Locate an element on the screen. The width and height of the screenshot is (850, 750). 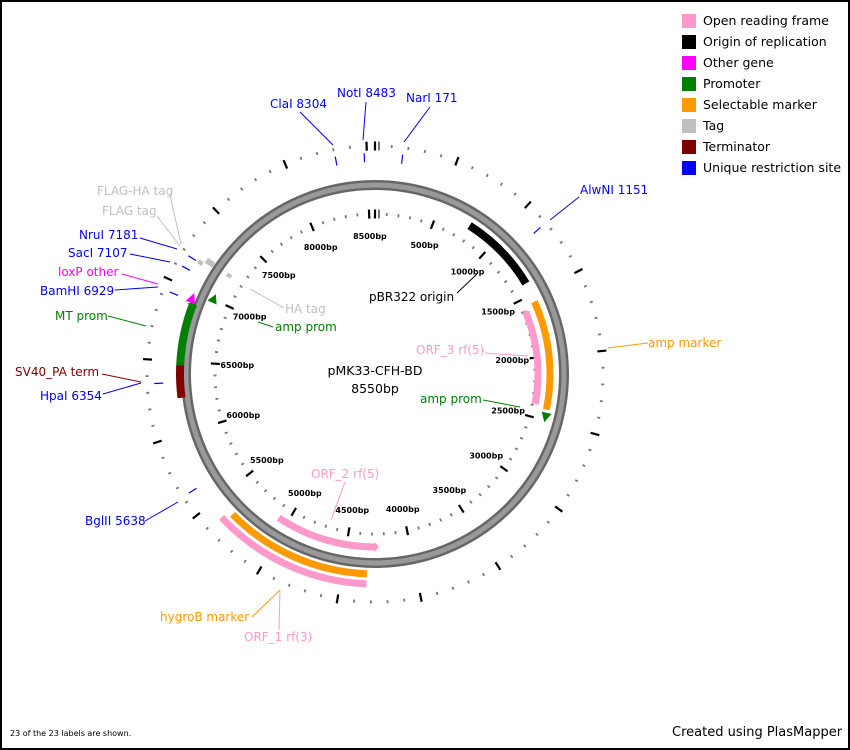
hpai-6354-label: HpaI 6354 is located at coordinates (71, 396).